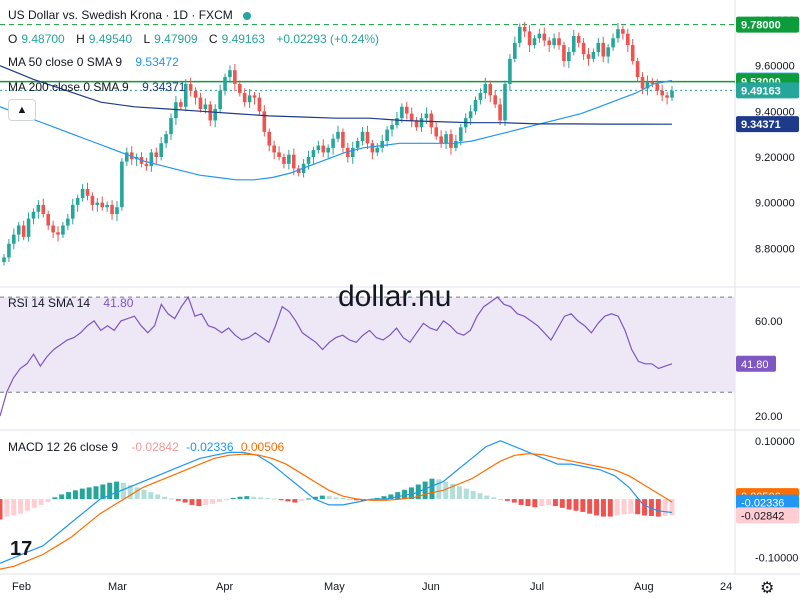  I want to click on ma50-legend: MA 50 close 0 SMA 9 9.53472, so click(95, 62).